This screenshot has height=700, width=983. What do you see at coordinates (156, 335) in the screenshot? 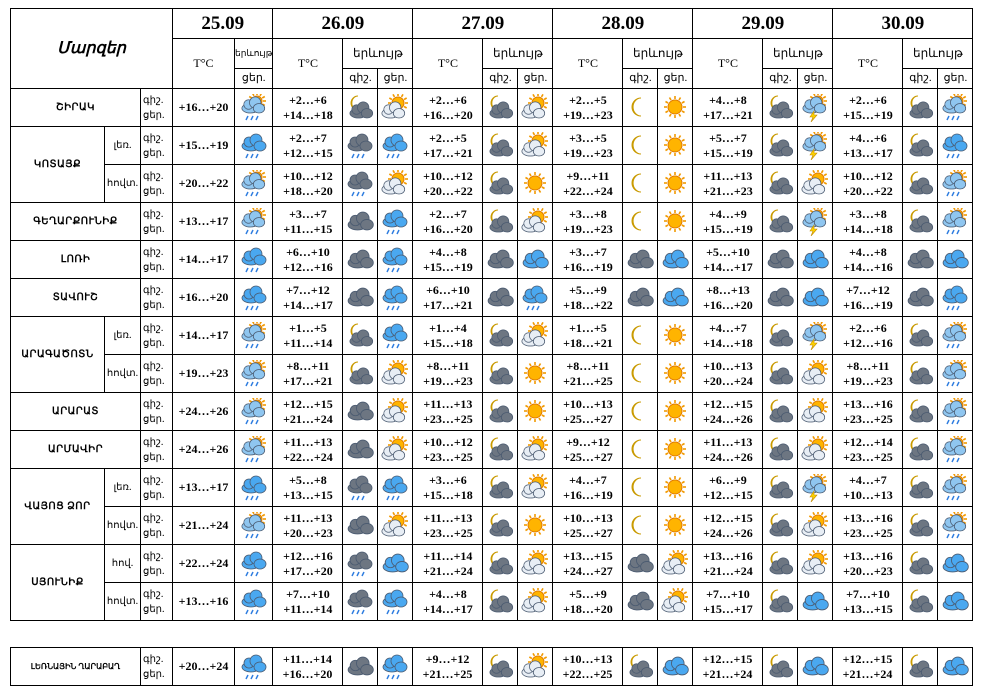
I see `period-labels: գիշ. ցեր.` at bounding box center [156, 335].